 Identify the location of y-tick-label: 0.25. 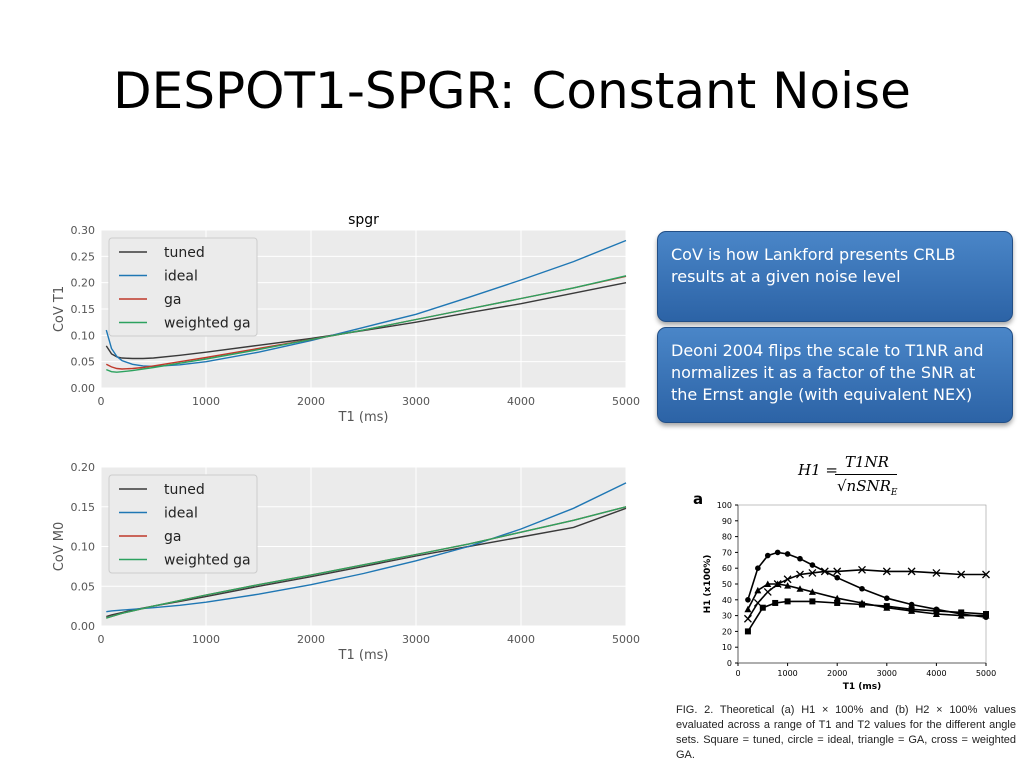
(83, 256).